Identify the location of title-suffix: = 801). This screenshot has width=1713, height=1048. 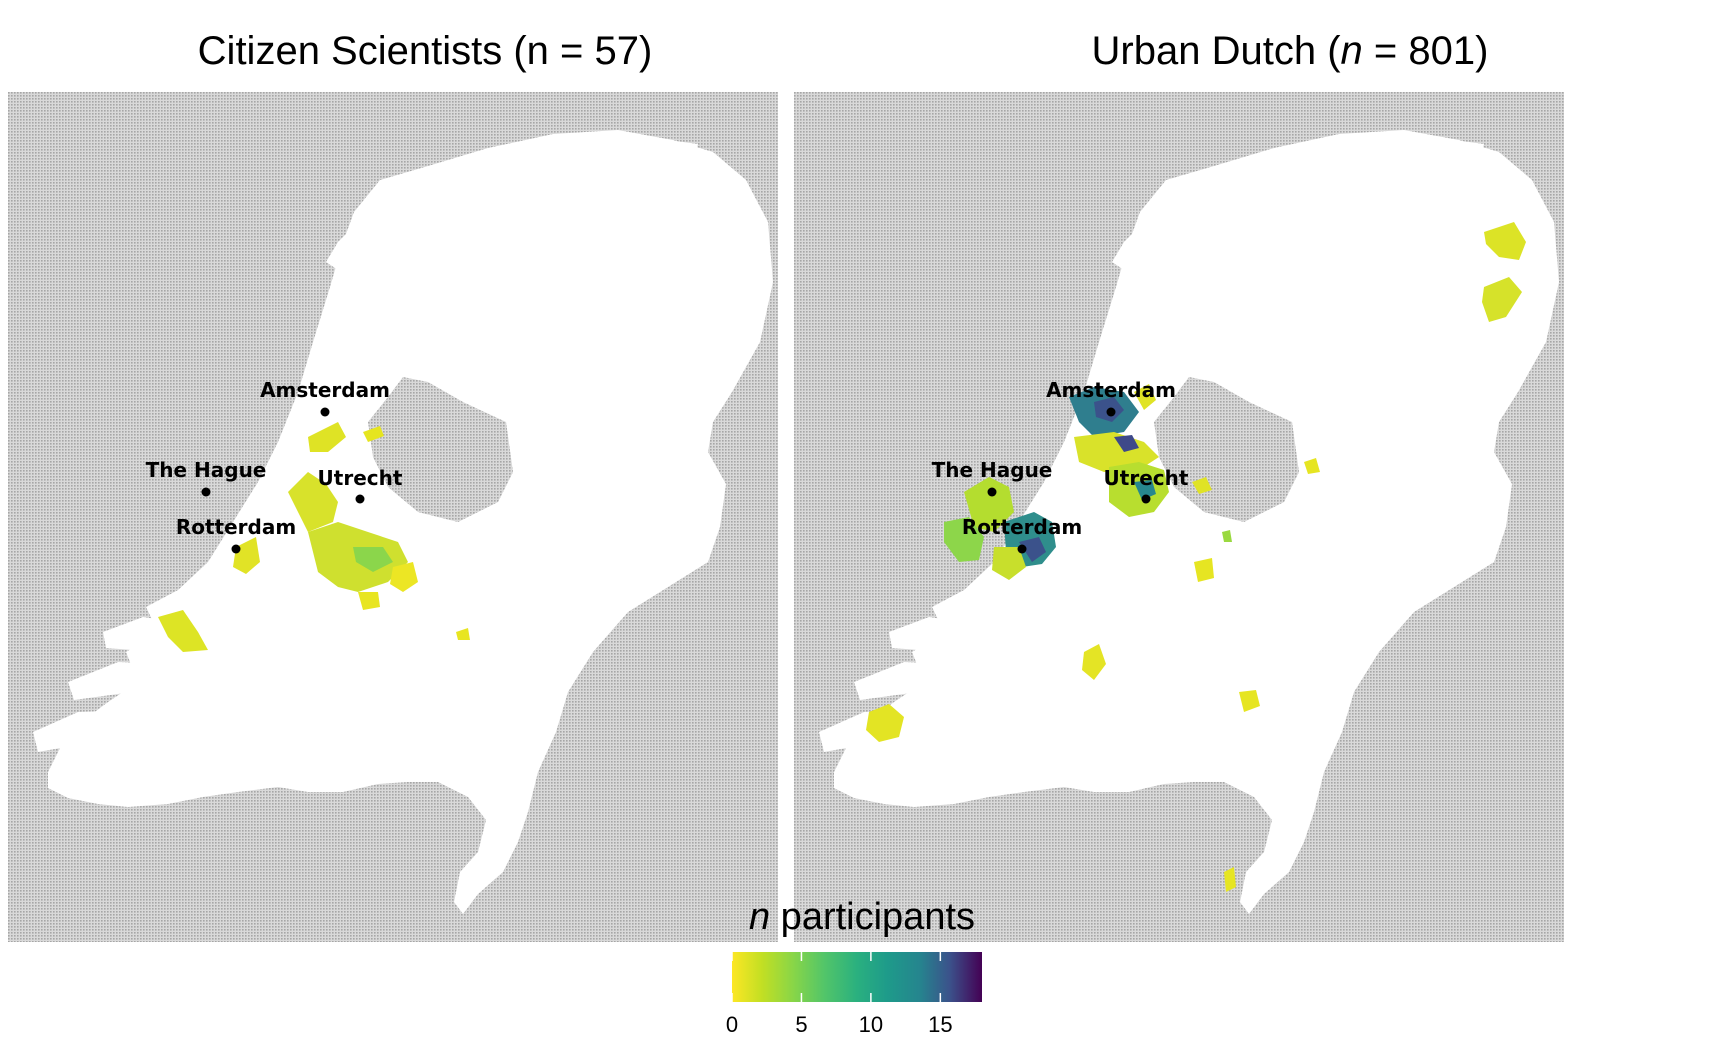
(1426, 51).